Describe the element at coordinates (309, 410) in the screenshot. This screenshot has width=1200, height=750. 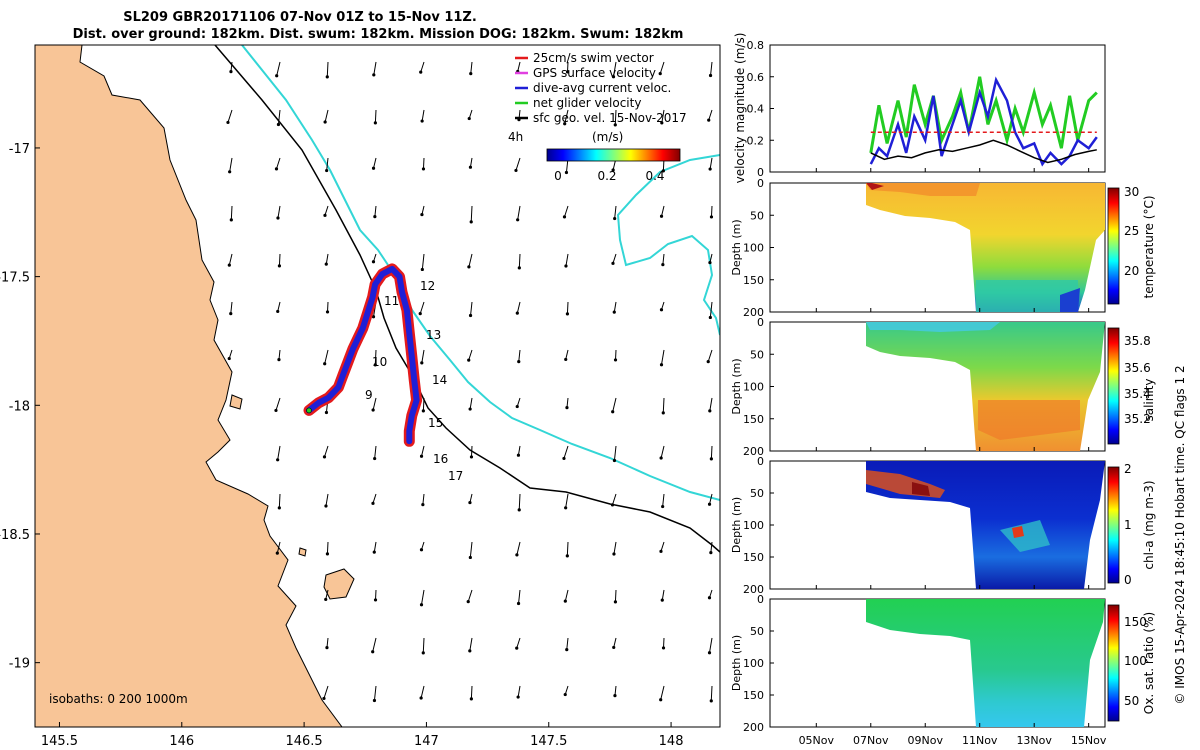
I see `track-start-marker` at that location.